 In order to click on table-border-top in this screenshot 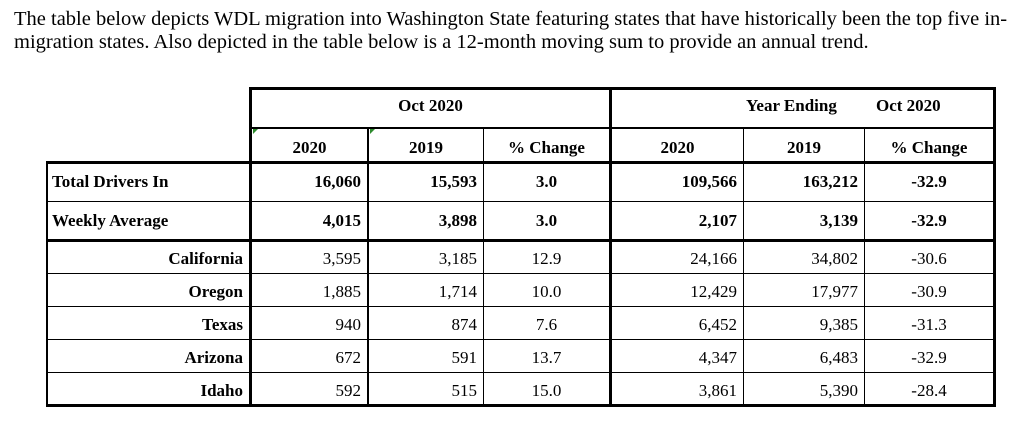, I will do `click(623, 88)`.